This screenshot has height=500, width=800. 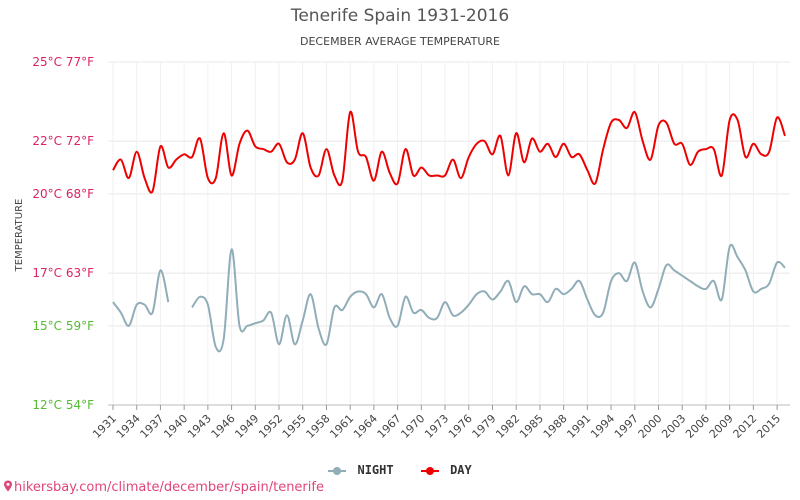 What do you see at coordinates (461, 470) in the screenshot?
I see `legend-label-day: DAY` at bounding box center [461, 470].